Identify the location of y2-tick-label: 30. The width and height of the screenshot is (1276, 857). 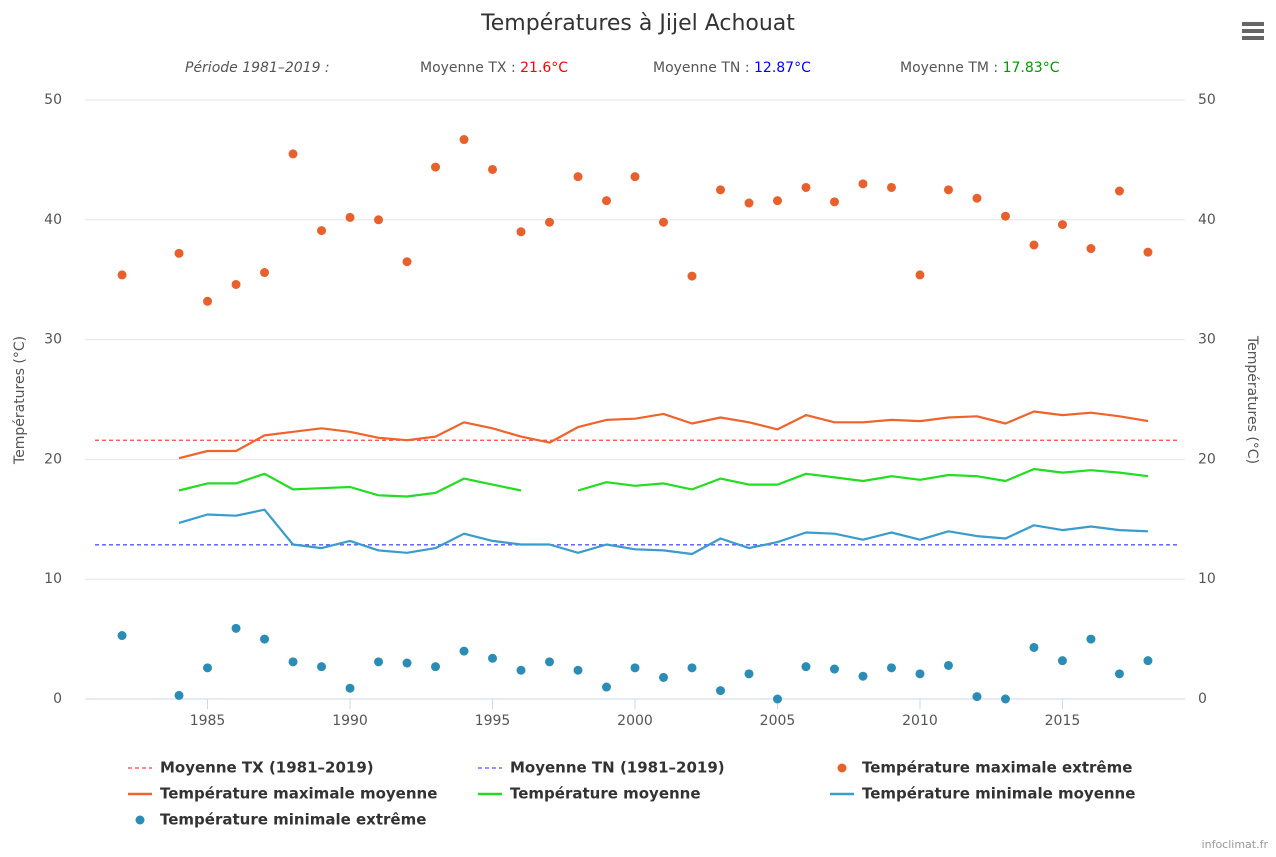
(1207, 340).